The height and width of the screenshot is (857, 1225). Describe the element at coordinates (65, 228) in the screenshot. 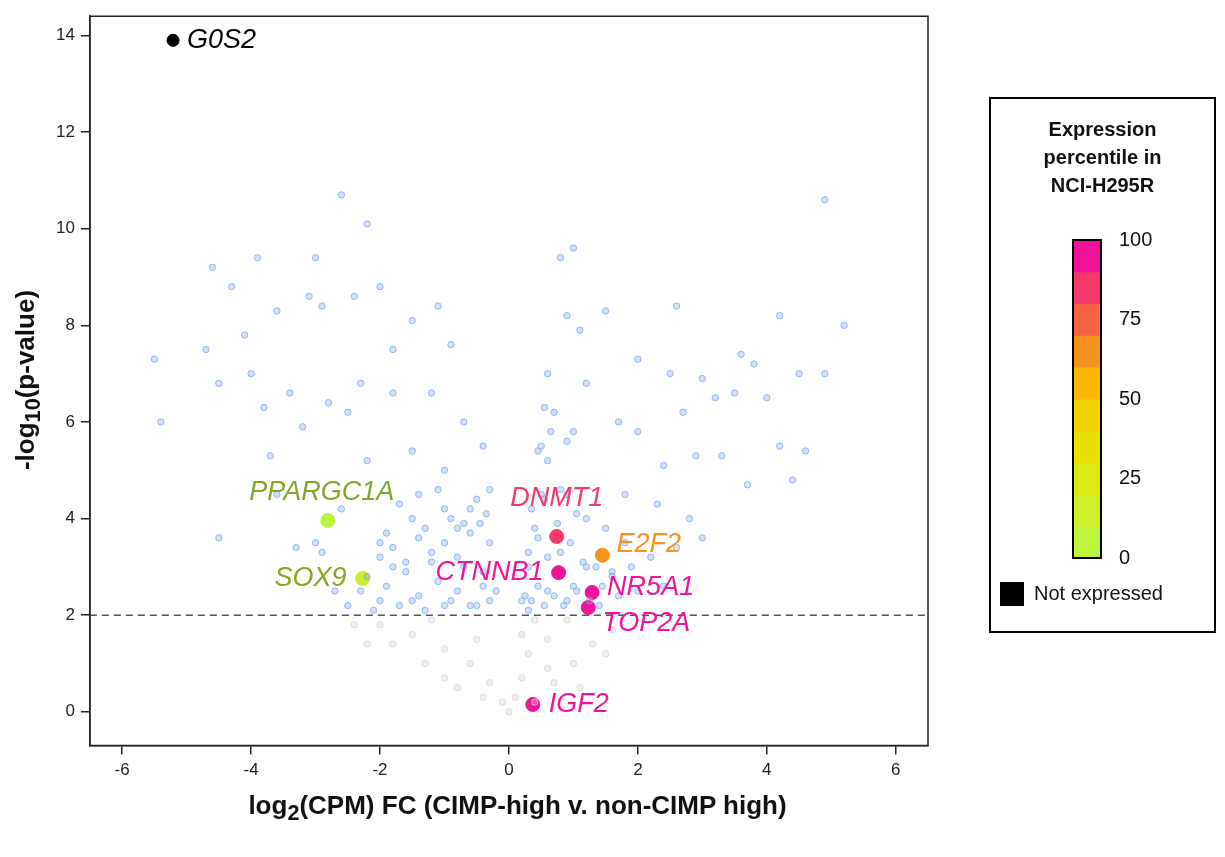

I see `y-tick-label: 10` at that location.